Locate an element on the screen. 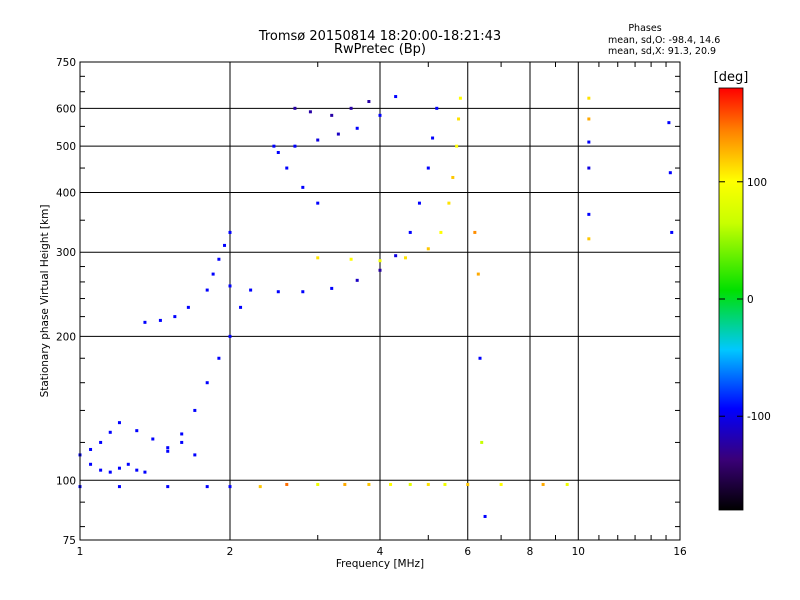 The image size is (800, 600). stats-o-line: mean, sd,O: -98.4, 14.6 is located at coordinates (664, 40).